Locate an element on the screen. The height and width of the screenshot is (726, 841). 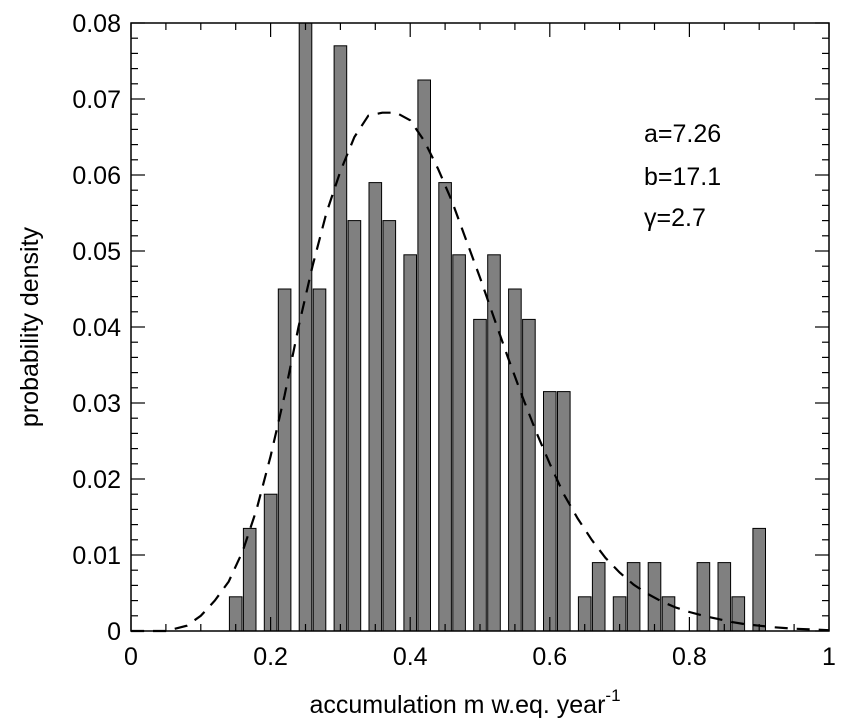
y-tick-label: 0.04 is located at coordinates (96, 328).